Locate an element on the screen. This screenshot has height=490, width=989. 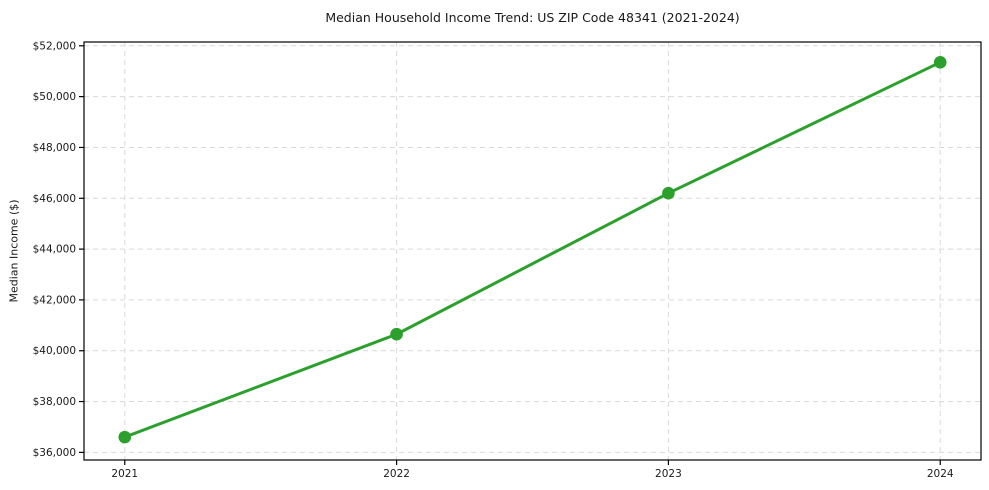
x-tick-label: 2022 is located at coordinates (396, 474).